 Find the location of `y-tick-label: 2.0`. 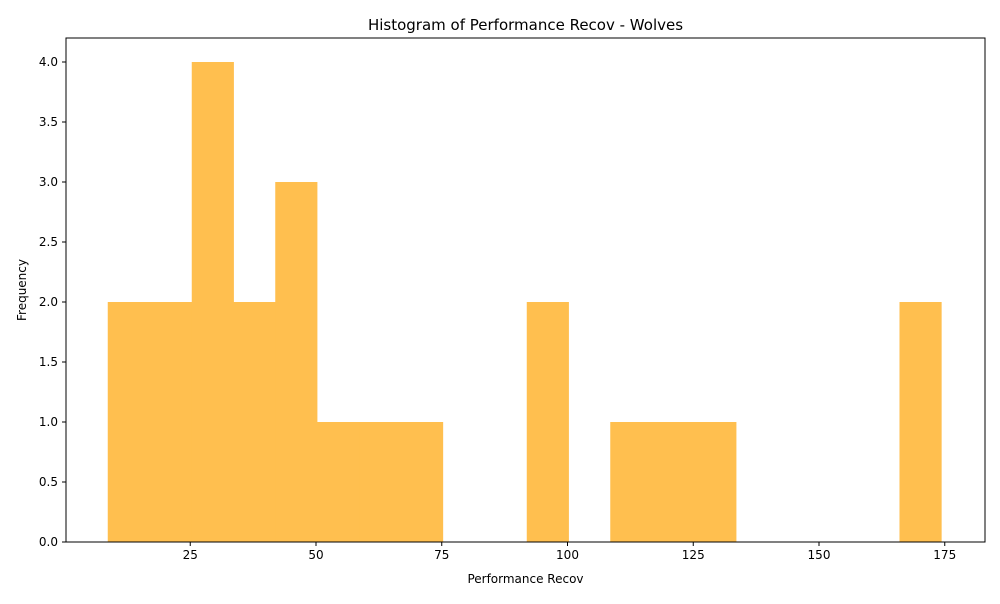

y-tick-label: 2.0 is located at coordinates (48, 302).